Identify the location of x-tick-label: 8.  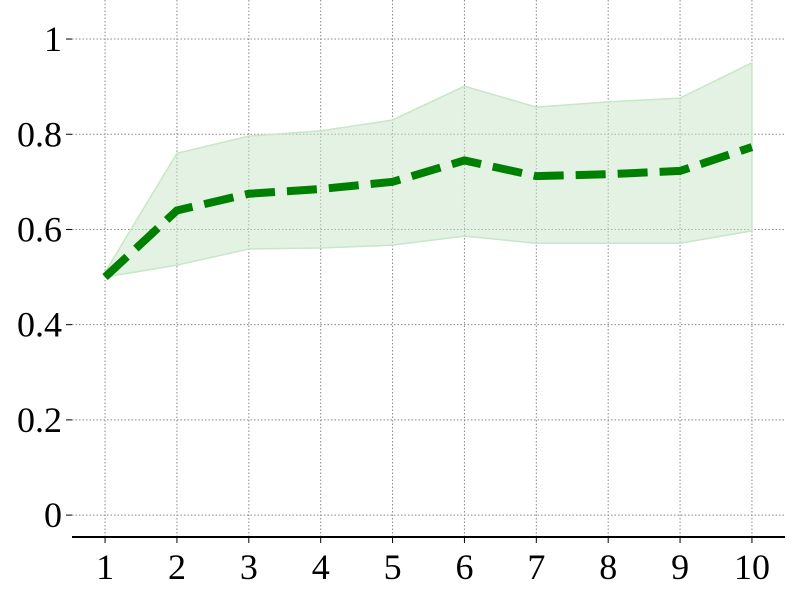
(608, 567).